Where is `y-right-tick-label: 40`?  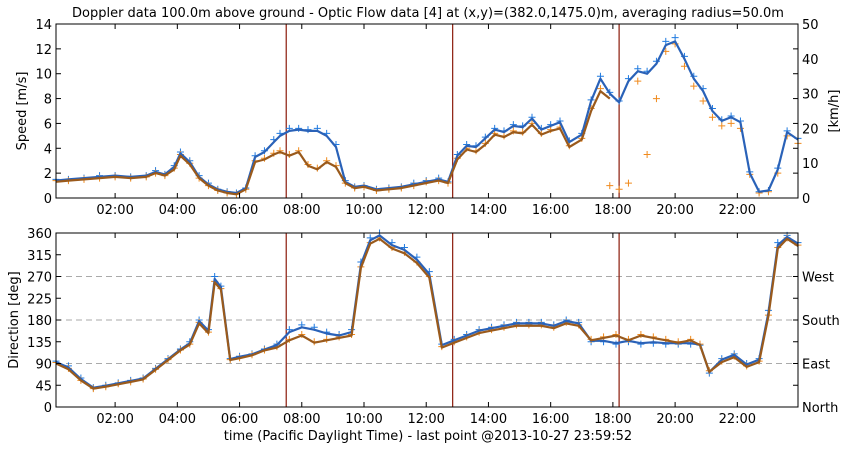
y-right-tick-label: 40 is located at coordinates (810, 60).